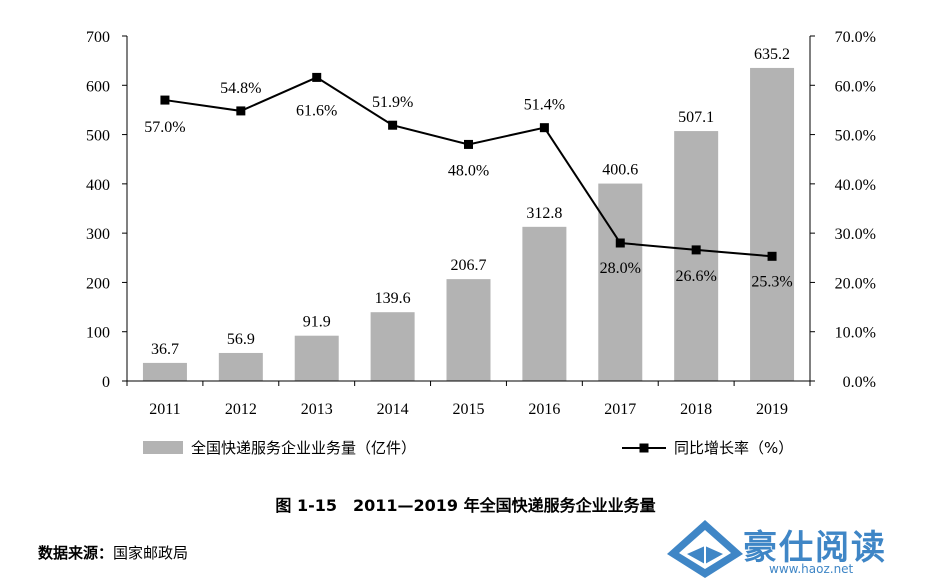 The height and width of the screenshot is (584, 931). What do you see at coordinates (772, 54) in the screenshot?
I see `bar-label-2019: 635.2` at bounding box center [772, 54].